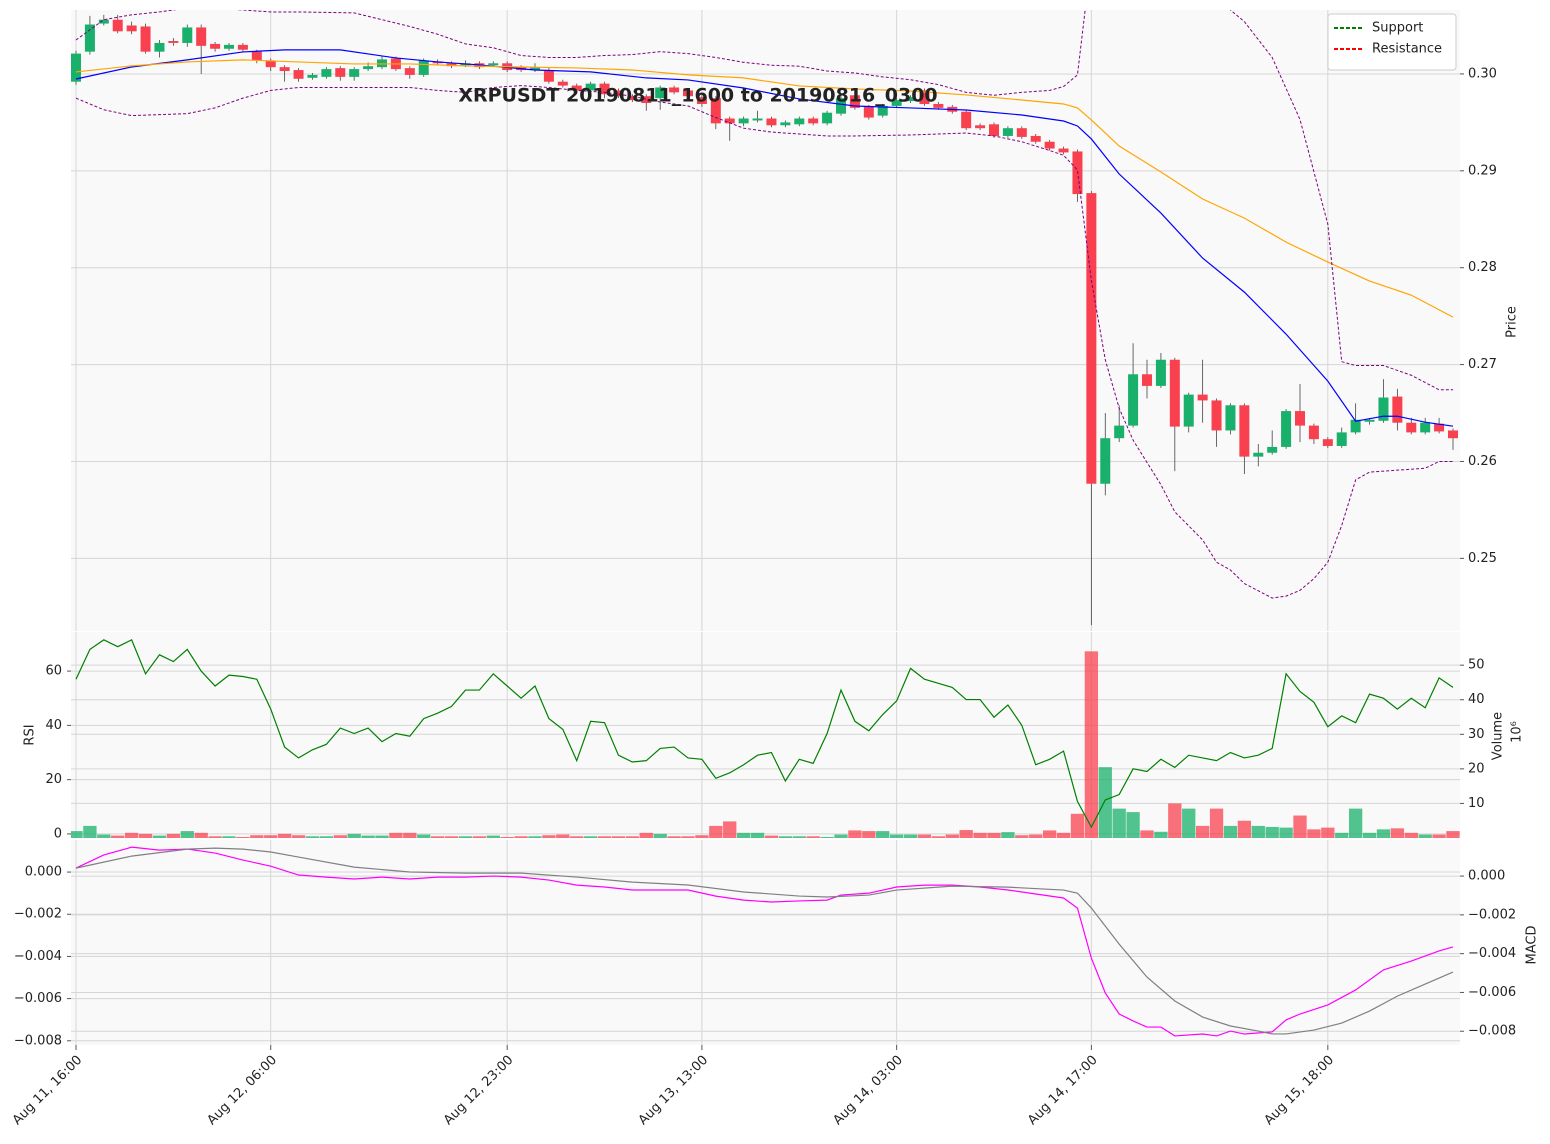 The width and height of the screenshot is (1550, 1144). Describe the element at coordinates (243, 1091) in the screenshot. I see `x-tick-label: Aug 12, 06:00` at that location.